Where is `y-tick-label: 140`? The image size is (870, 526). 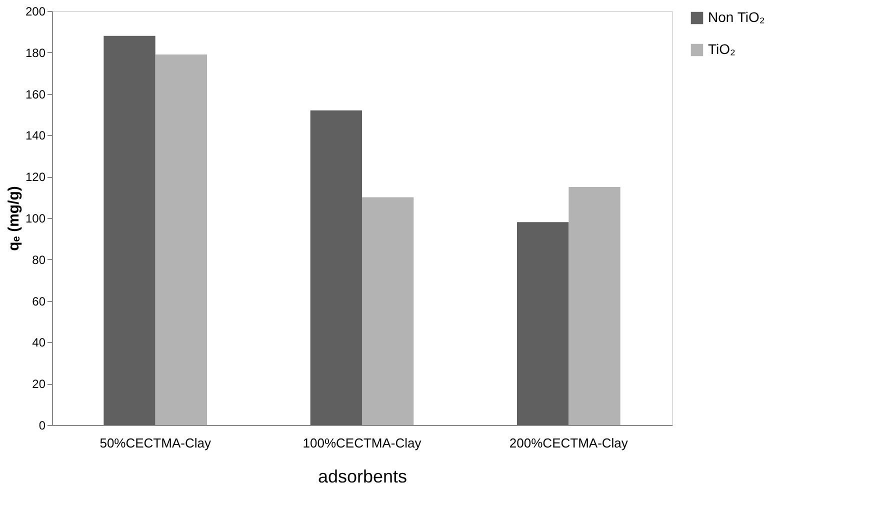 y-tick-label: 140 is located at coordinates (35, 135).